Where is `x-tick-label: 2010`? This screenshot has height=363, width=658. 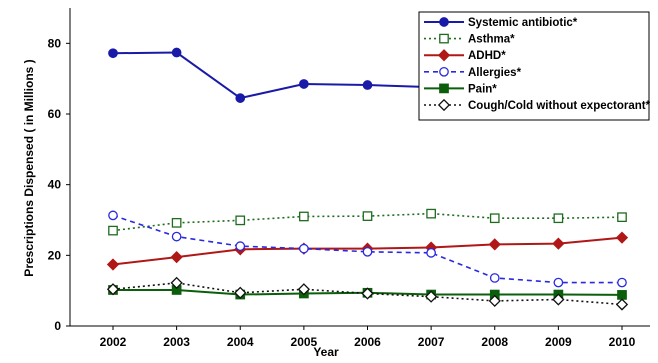
x-tick-label: 2010 is located at coordinates (622, 342).